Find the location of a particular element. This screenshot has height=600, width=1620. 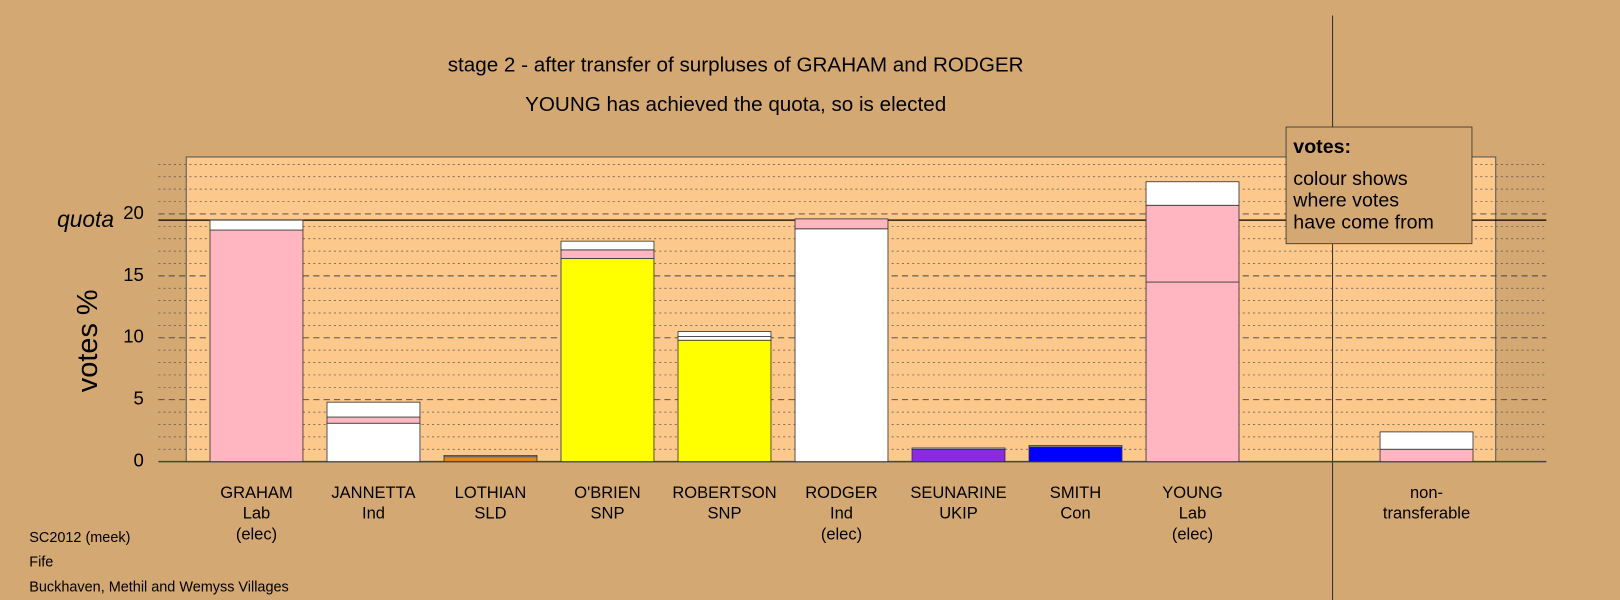

legend-text: where votes is located at coordinates (1345, 201).